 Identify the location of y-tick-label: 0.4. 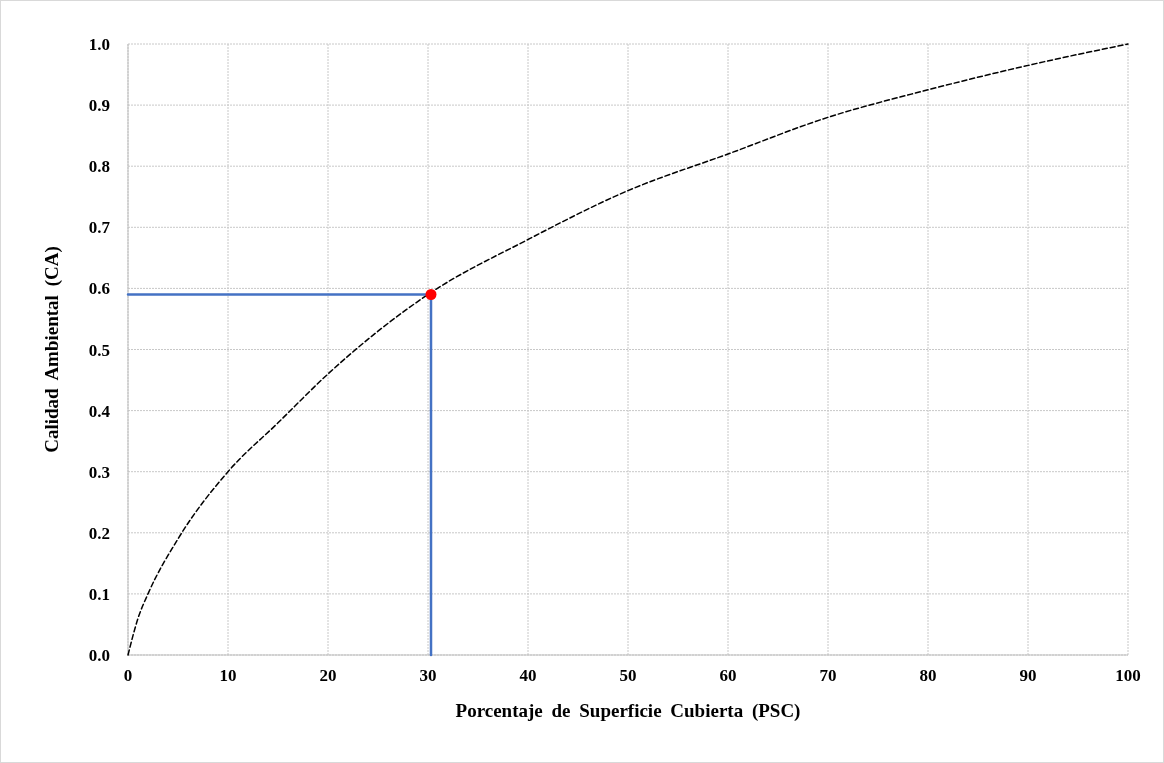
(99, 411).